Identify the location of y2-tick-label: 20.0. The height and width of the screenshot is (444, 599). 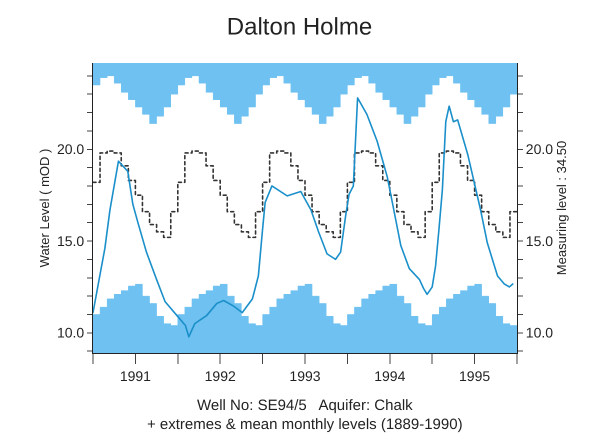
(540, 149).